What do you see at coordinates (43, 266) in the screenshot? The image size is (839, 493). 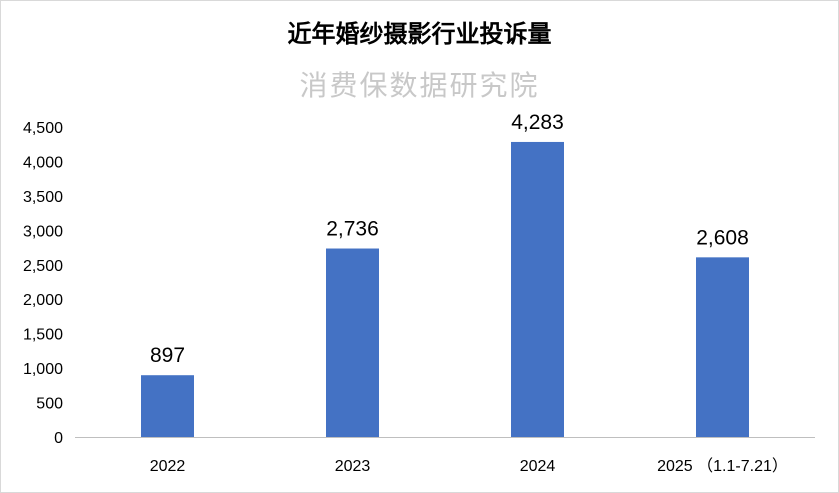 I see `y-tick-label: 2,500` at bounding box center [43, 266].